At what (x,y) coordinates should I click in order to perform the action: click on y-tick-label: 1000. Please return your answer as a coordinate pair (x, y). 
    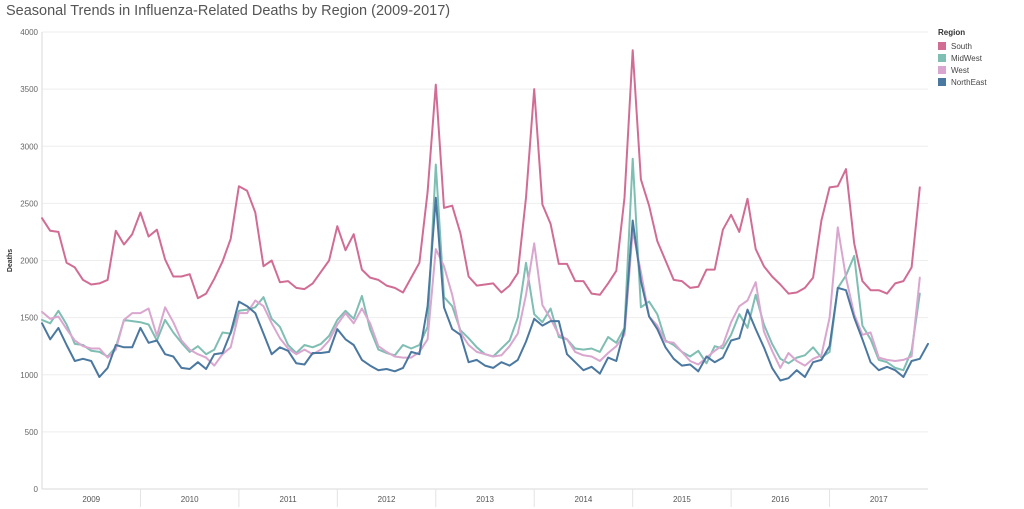
    Looking at the image, I should click on (29, 375).